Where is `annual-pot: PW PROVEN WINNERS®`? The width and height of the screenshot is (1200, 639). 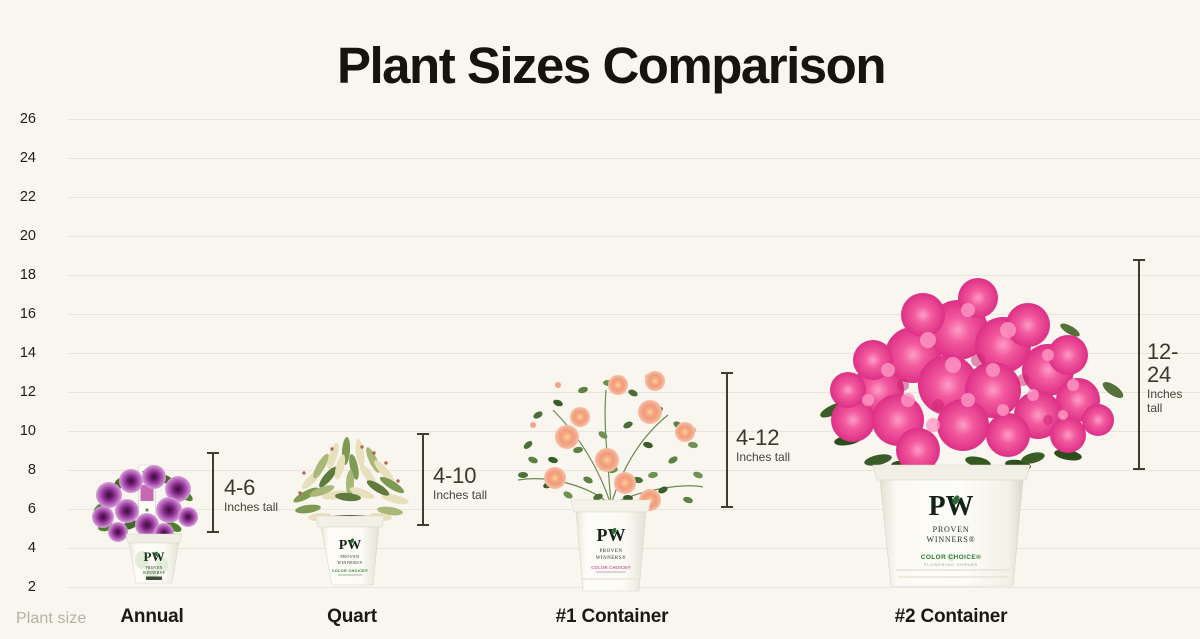
annual-pot: PW PROVEN WINNERS® is located at coordinates (154, 558).